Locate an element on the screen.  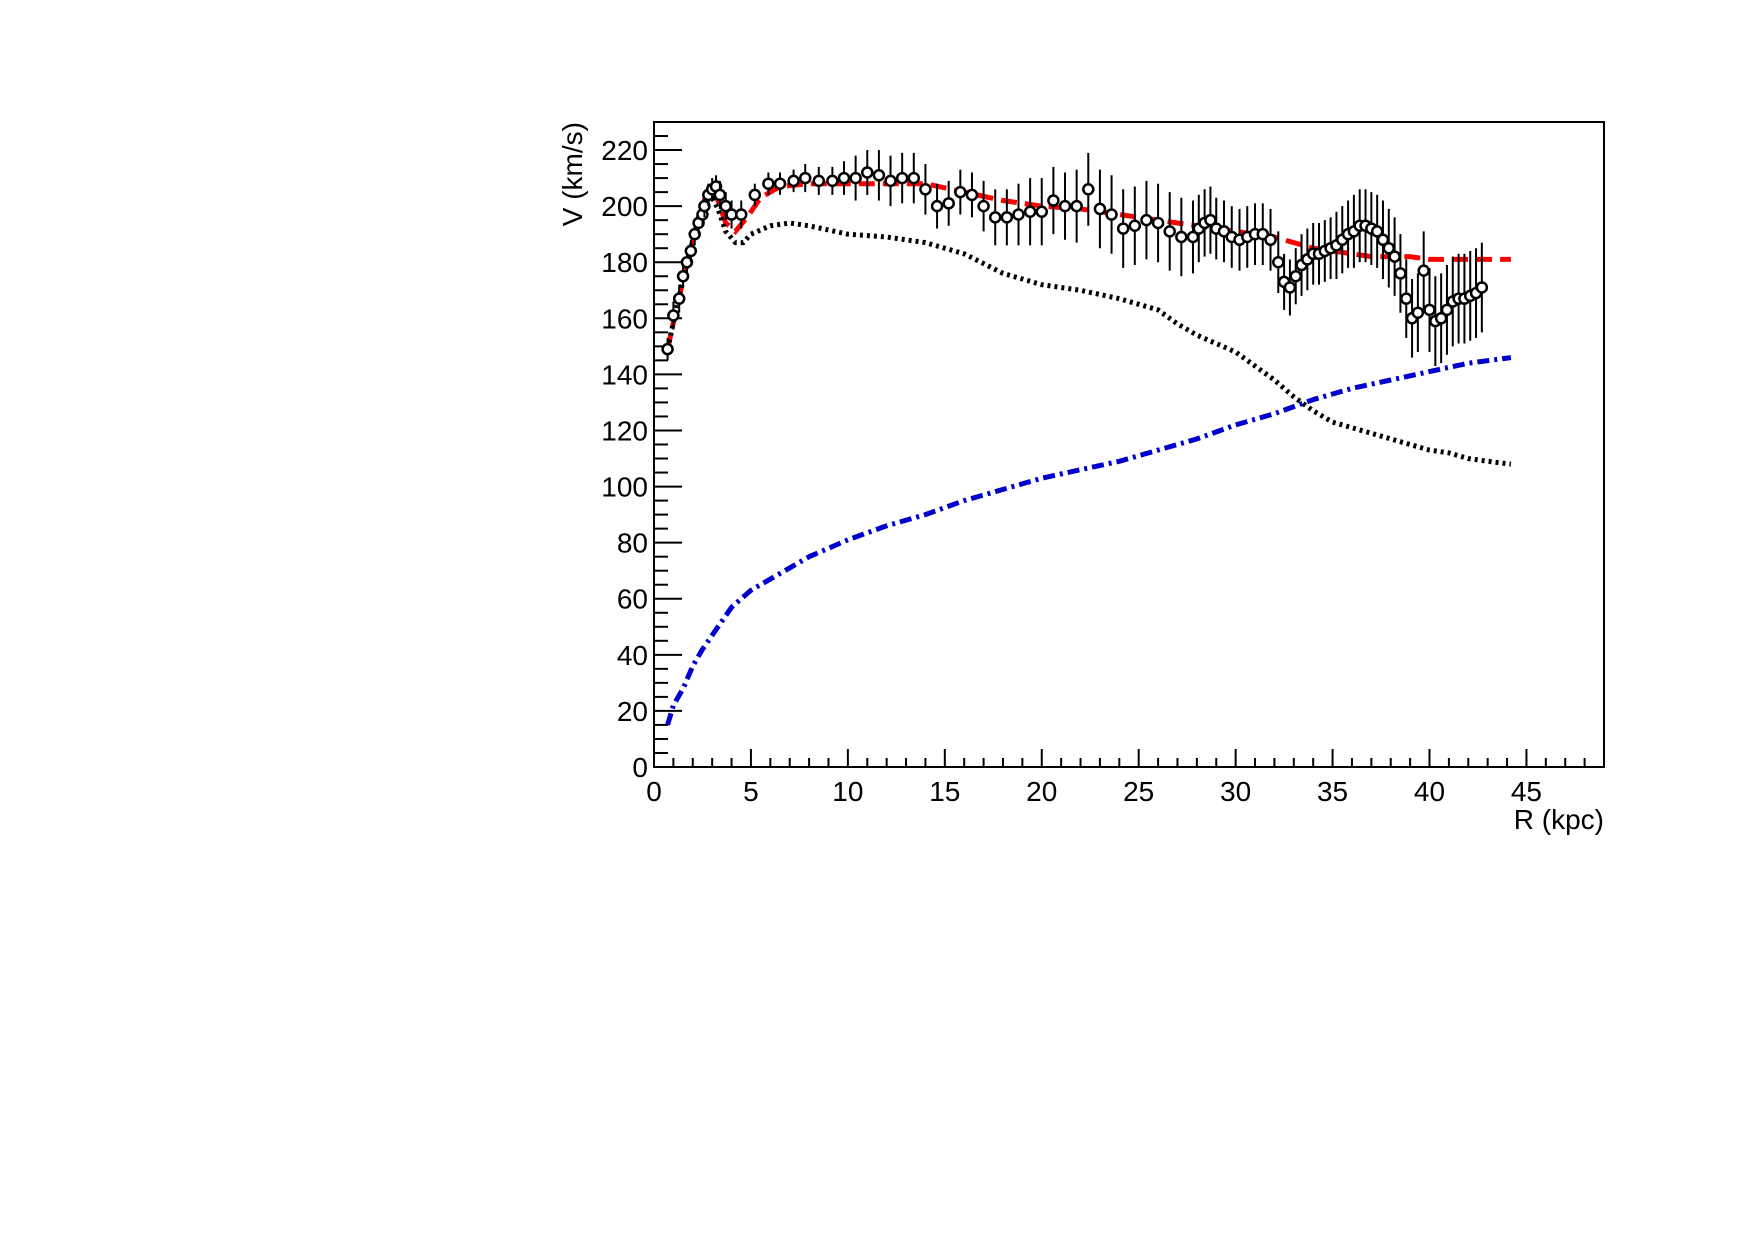
data-points is located at coordinates (1075, 258).